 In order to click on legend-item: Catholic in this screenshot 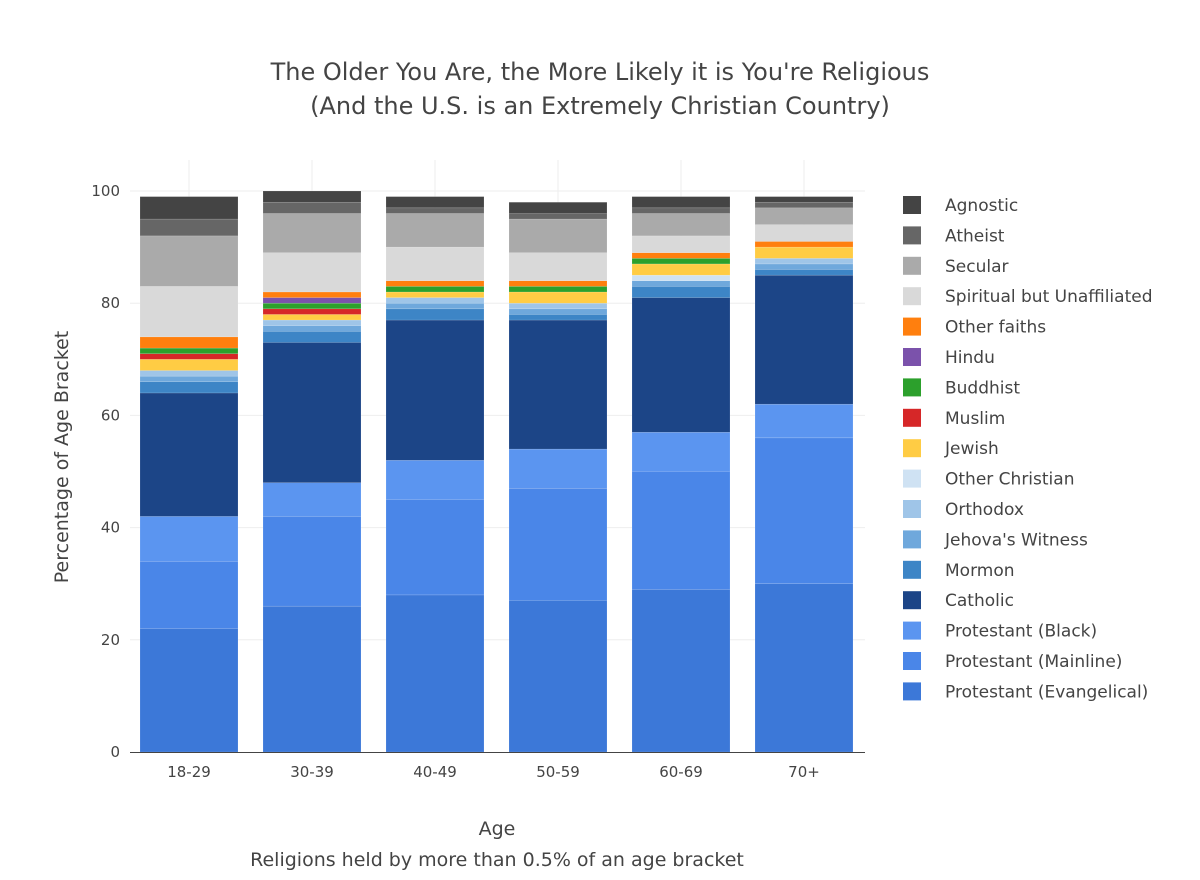, I will do `click(958, 601)`.